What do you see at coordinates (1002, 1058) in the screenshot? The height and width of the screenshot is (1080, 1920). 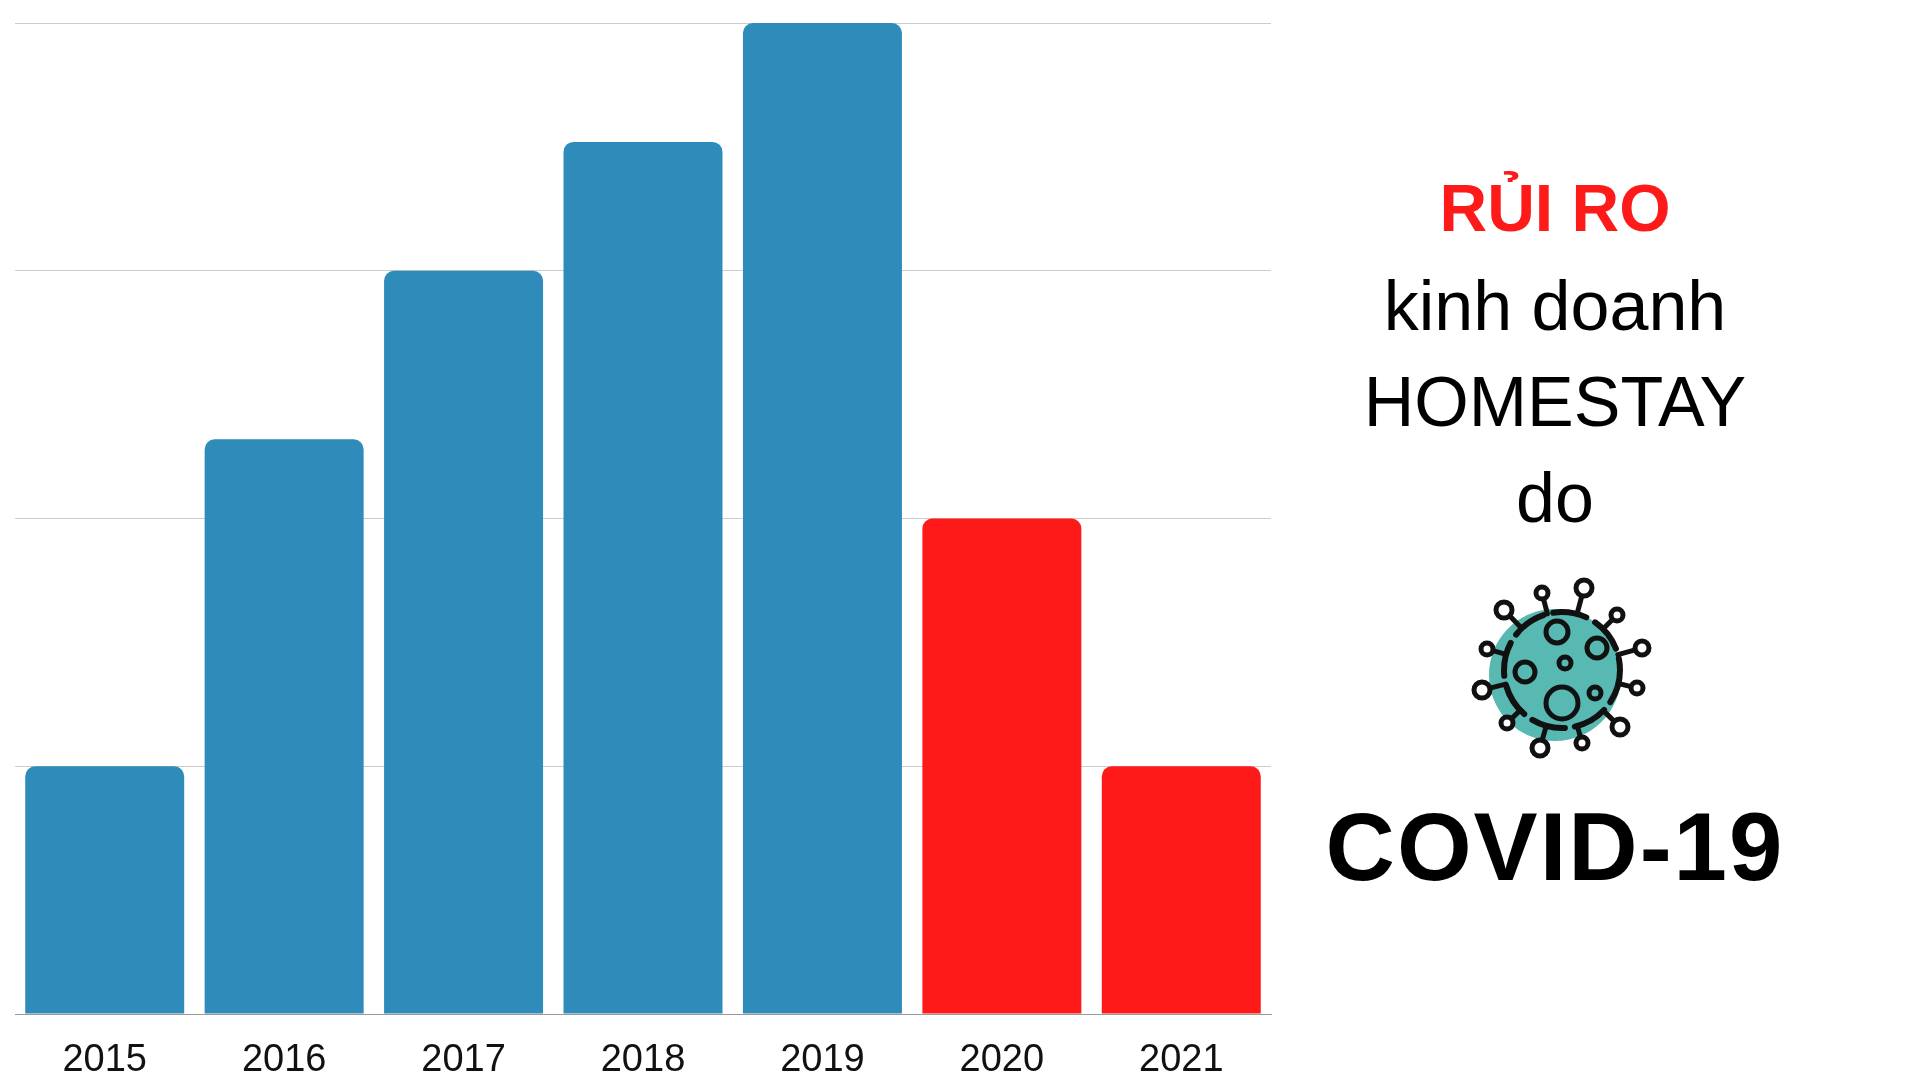 I see `x-tick-label: 2020` at bounding box center [1002, 1058].